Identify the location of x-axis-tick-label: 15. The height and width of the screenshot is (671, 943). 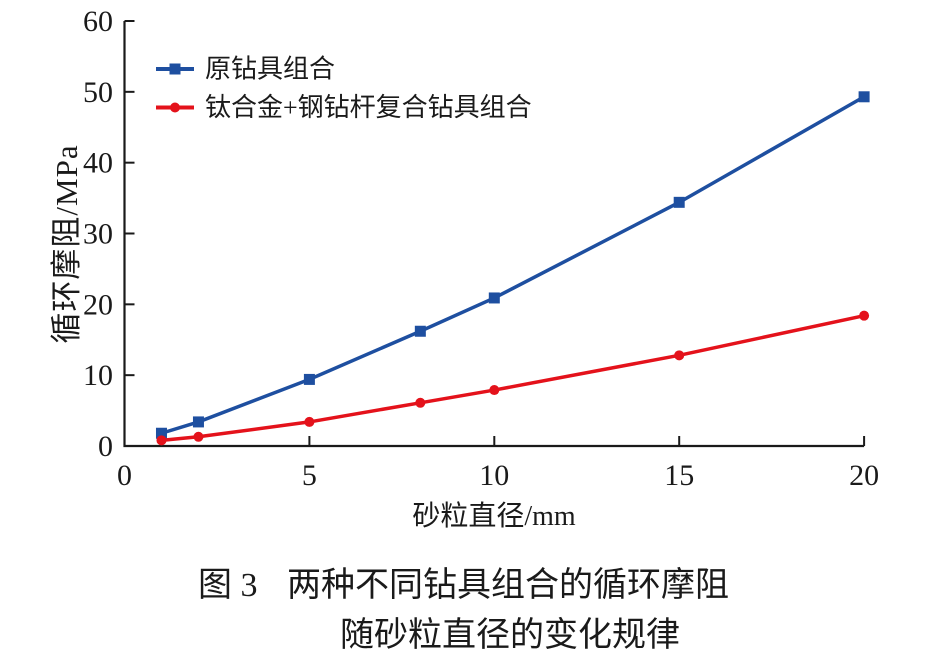
(679, 475).